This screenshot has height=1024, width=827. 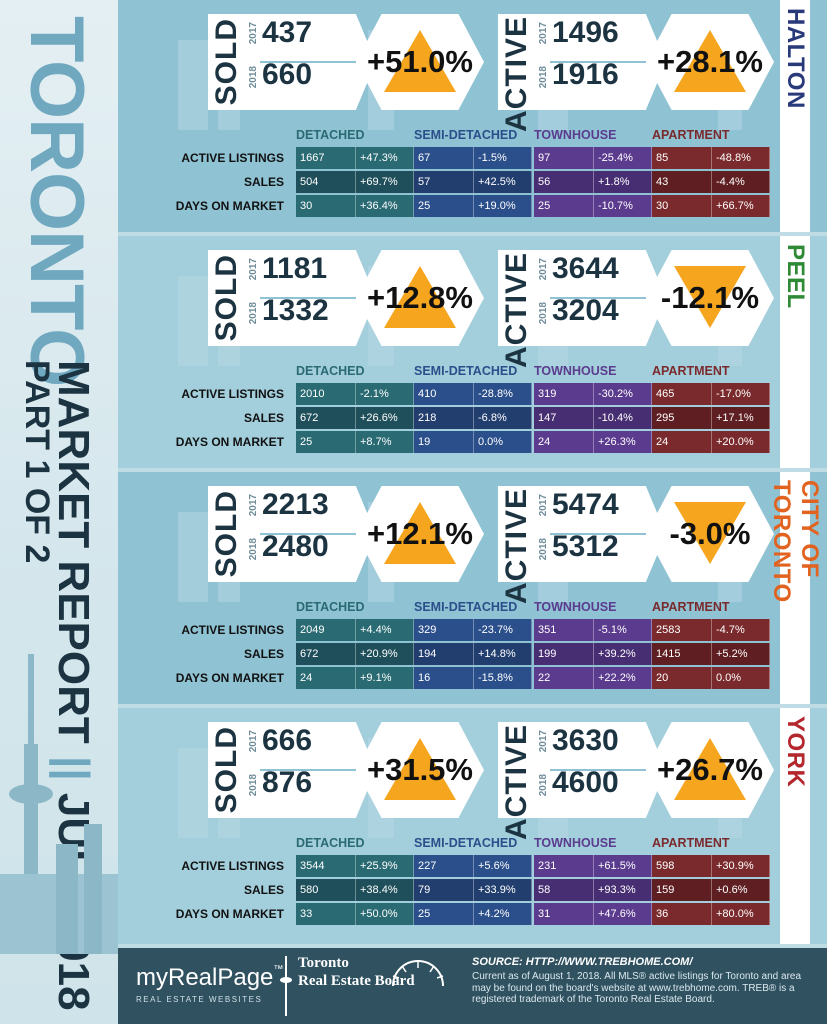 What do you see at coordinates (585, 268) in the screenshot?
I see `active-2017-value: 3644` at bounding box center [585, 268].